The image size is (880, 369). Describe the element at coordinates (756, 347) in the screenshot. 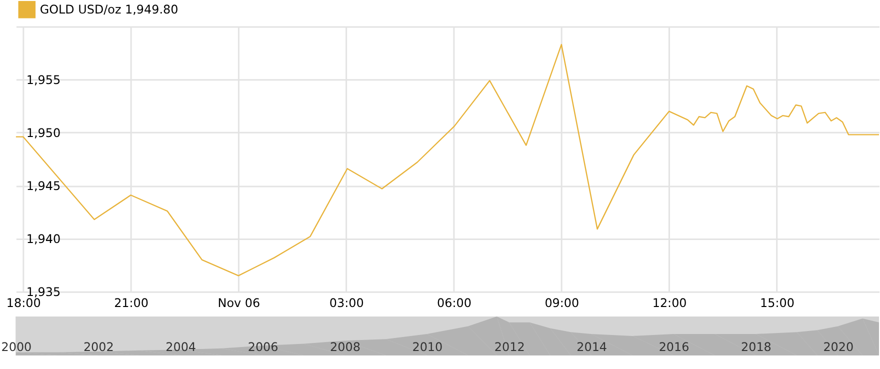

I see `x-tick-label: 2018` at that location.